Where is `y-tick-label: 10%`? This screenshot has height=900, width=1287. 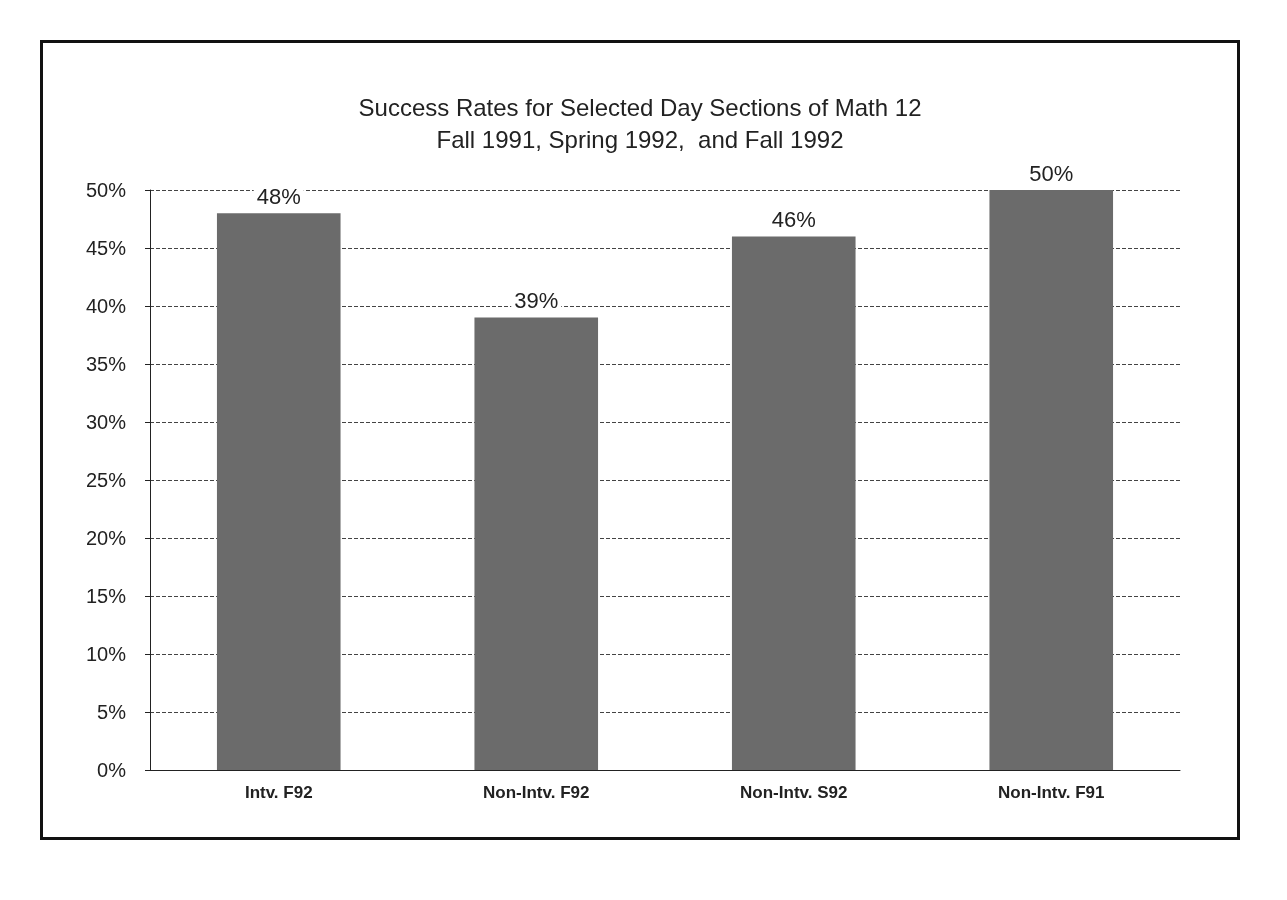
y-tick-label: 10% is located at coordinates (106, 654).